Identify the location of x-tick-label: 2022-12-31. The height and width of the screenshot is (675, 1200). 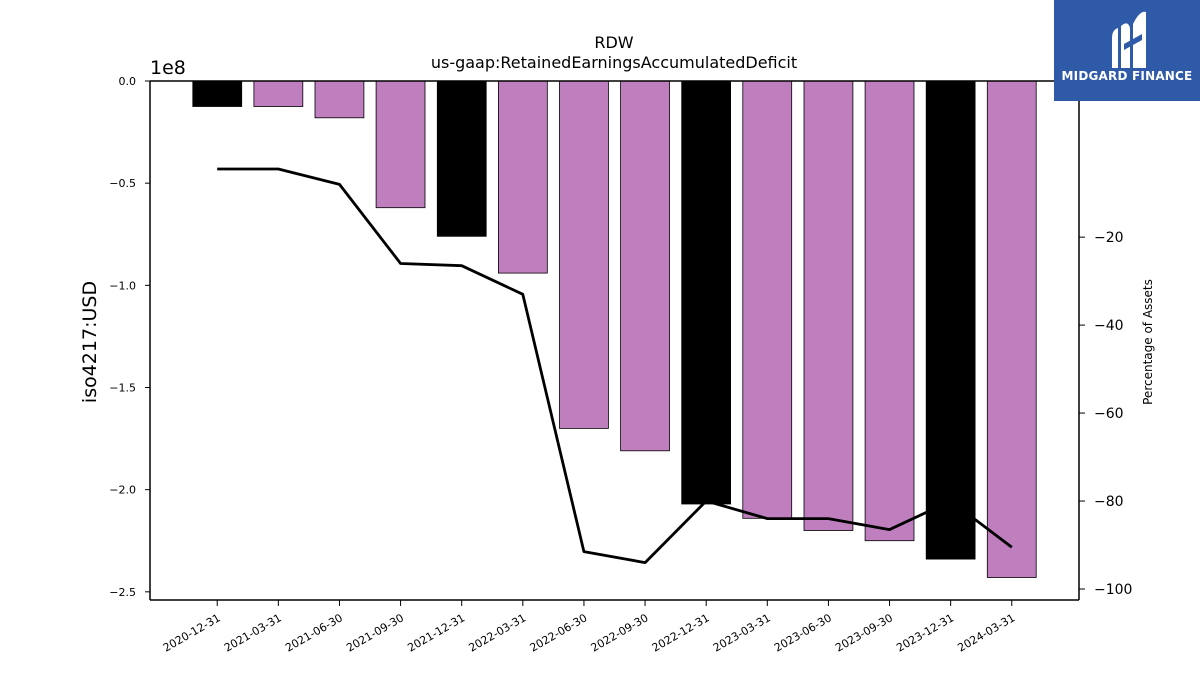
(681, 632).